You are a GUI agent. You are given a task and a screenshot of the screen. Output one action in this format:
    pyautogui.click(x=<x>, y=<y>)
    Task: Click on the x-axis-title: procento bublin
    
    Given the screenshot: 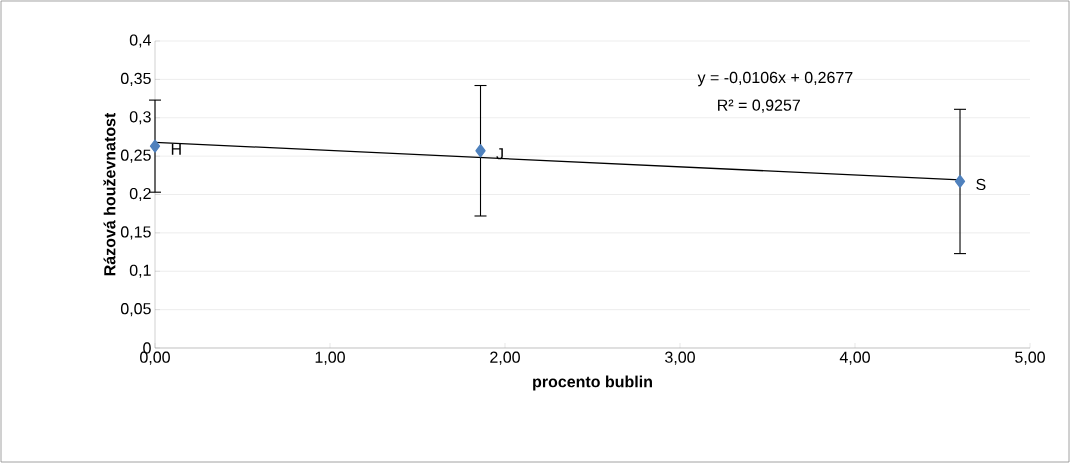 What is the action you would take?
    pyautogui.click(x=592, y=383)
    